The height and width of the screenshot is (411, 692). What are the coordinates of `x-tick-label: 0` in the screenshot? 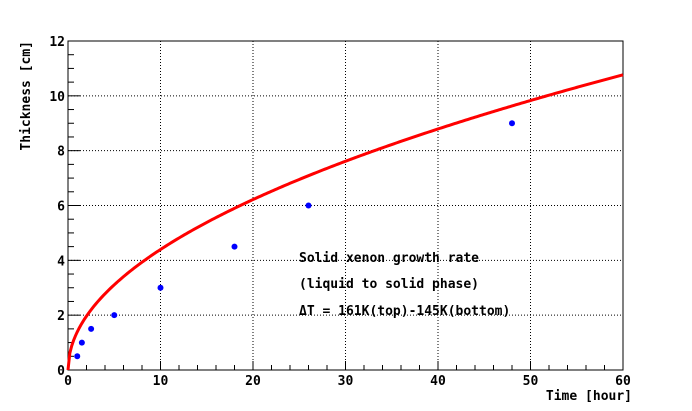 It's located at (68, 381).